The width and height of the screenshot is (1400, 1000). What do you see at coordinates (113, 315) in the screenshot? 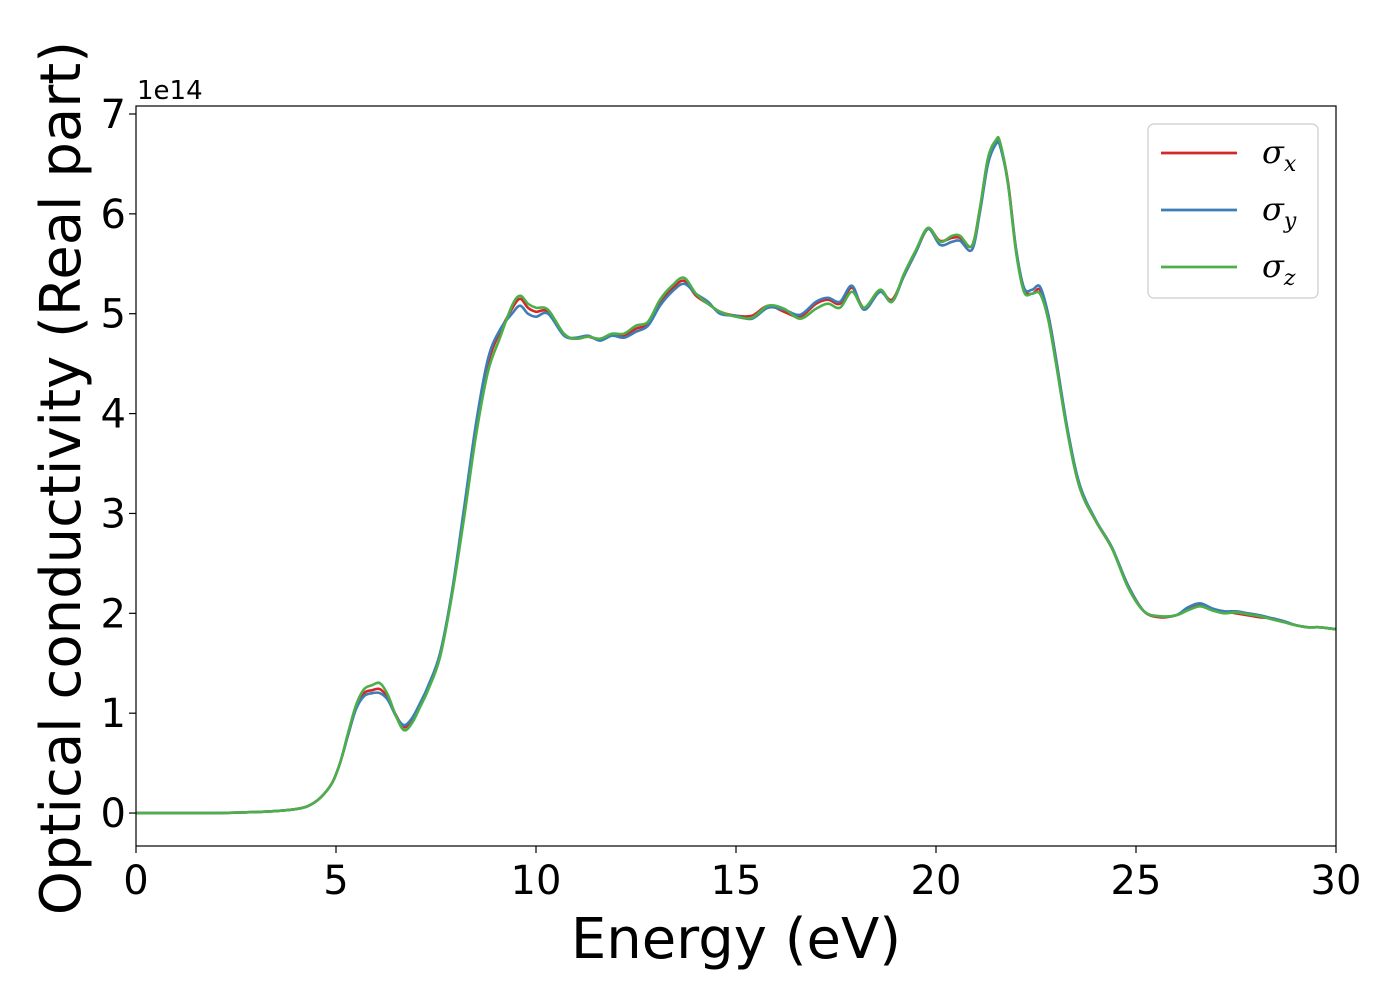
I see `y-tick-label: 5` at bounding box center [113, 315].